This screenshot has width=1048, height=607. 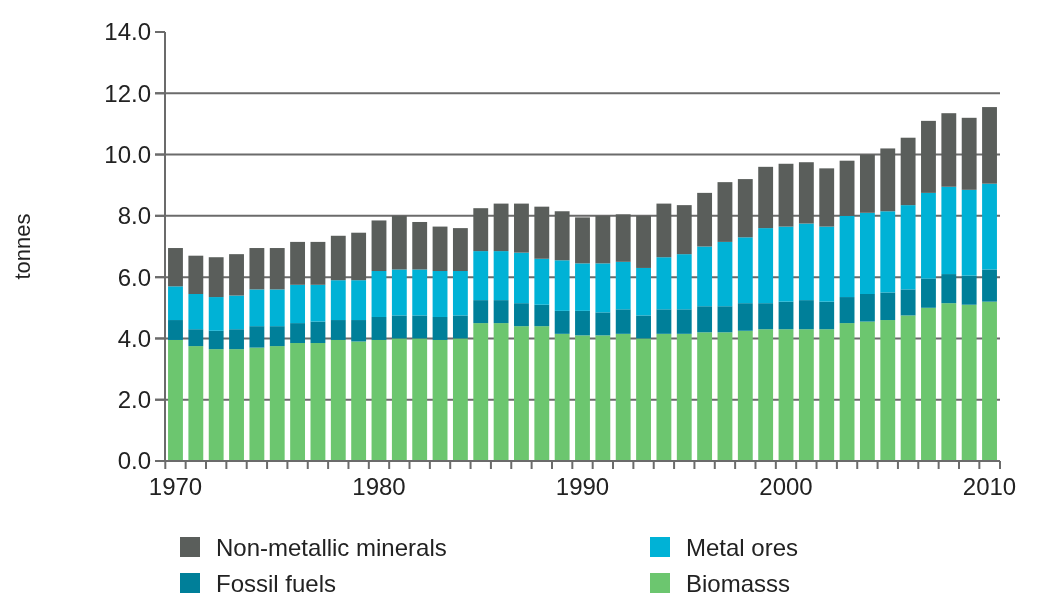 I want to click on legend-label: Non-metallic minerals, so click(x=331, y=548).